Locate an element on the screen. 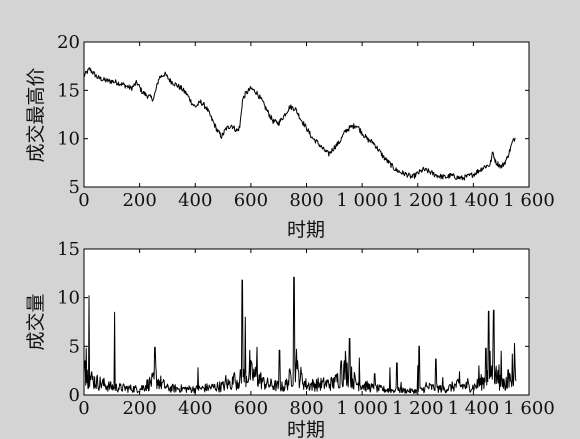  bottom-y-tick-label: 10 is located at coordinates (68, 298).